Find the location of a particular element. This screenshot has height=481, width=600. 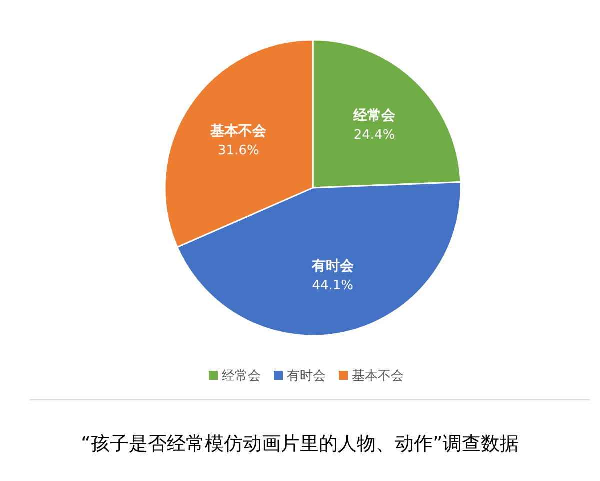

data-label: 31.6% is located at coordinates (239, 150).